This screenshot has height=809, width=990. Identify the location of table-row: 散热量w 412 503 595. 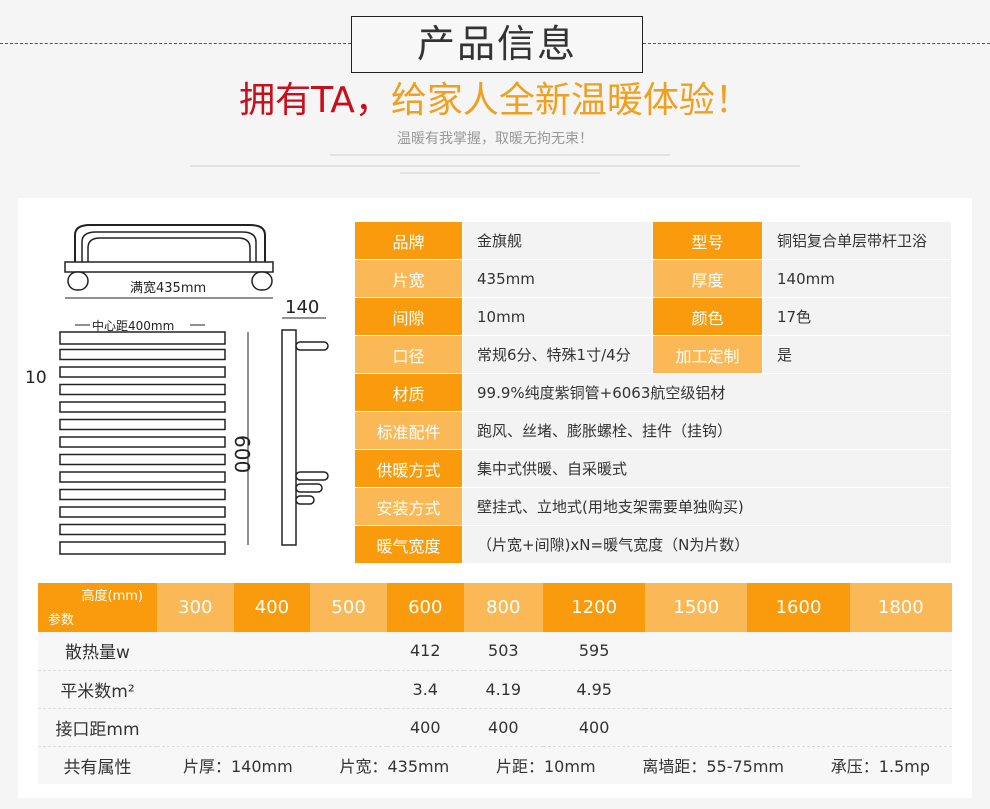
(495, 651).